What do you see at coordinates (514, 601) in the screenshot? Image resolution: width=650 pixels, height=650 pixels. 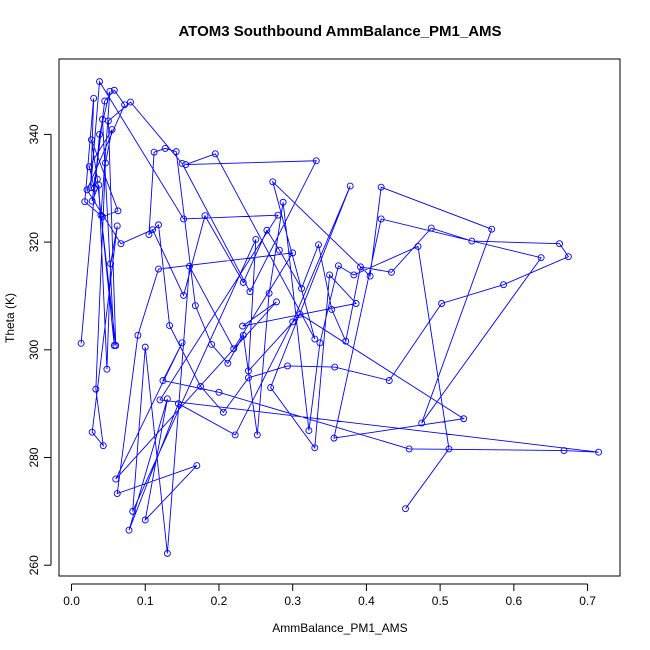 I see `x-tick-label: 0.6` at bounding box center [514, 601].